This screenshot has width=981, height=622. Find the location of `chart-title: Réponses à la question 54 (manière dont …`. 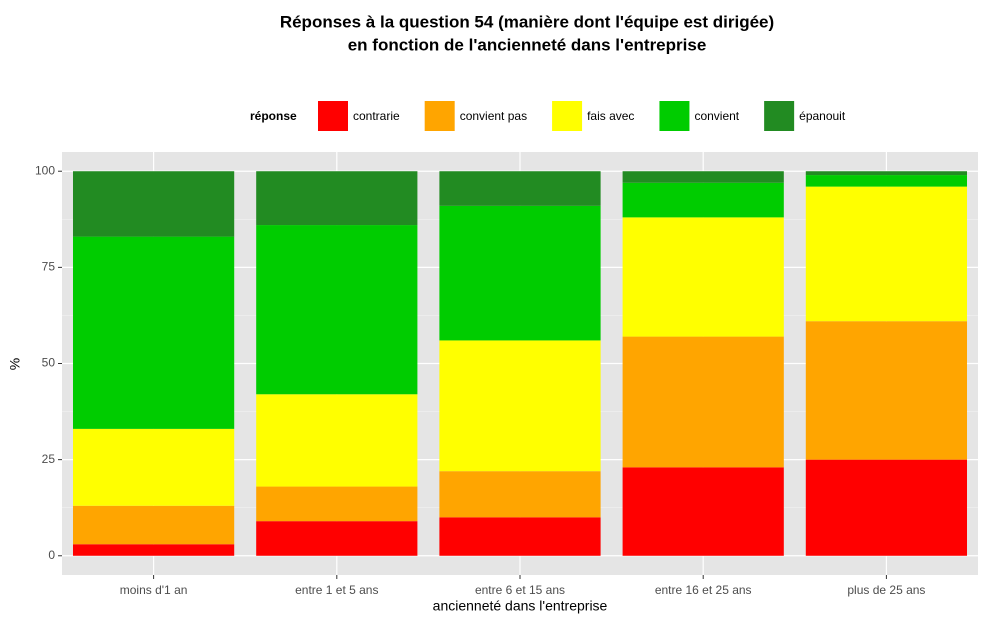

chart-title: Réponses à la question 54 (manière dont … is located at coordinates (527, 21).